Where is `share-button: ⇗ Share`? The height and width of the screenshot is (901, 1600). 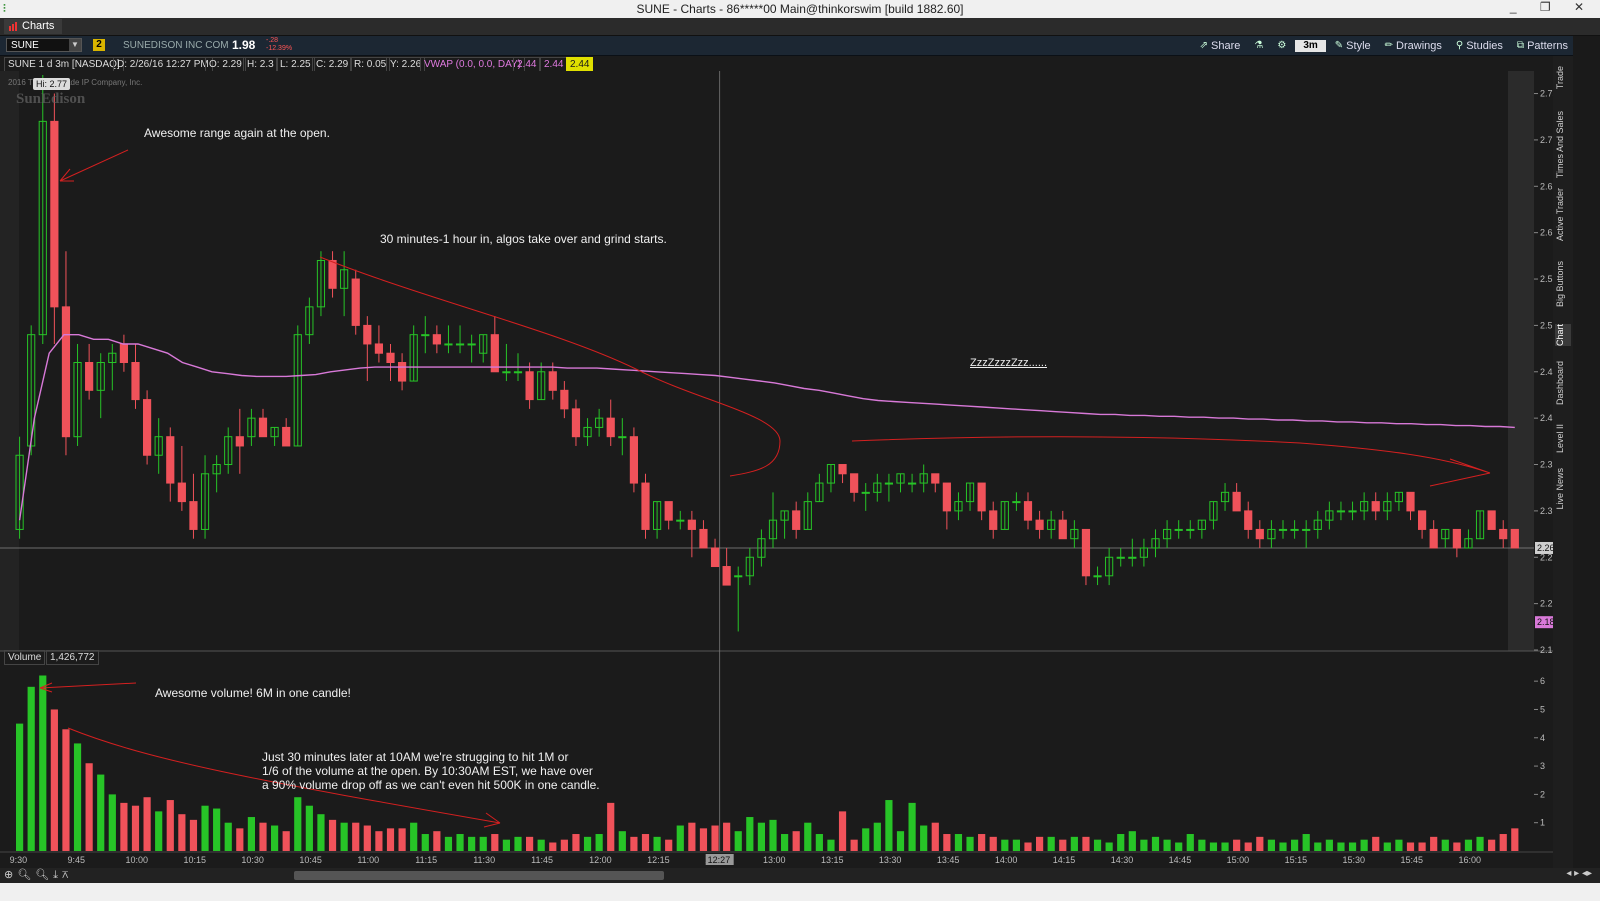 share-button: ⇗ Share is located at coordinates (1220, 46).